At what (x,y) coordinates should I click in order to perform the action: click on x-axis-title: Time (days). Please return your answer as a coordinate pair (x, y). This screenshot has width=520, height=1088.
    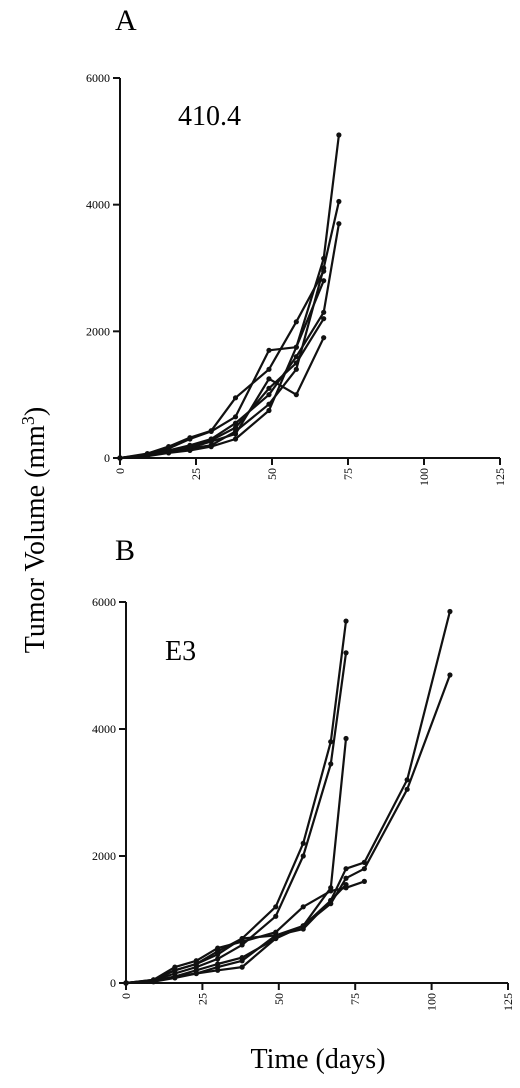
    Looking at the image, I should click on (317, 1059).